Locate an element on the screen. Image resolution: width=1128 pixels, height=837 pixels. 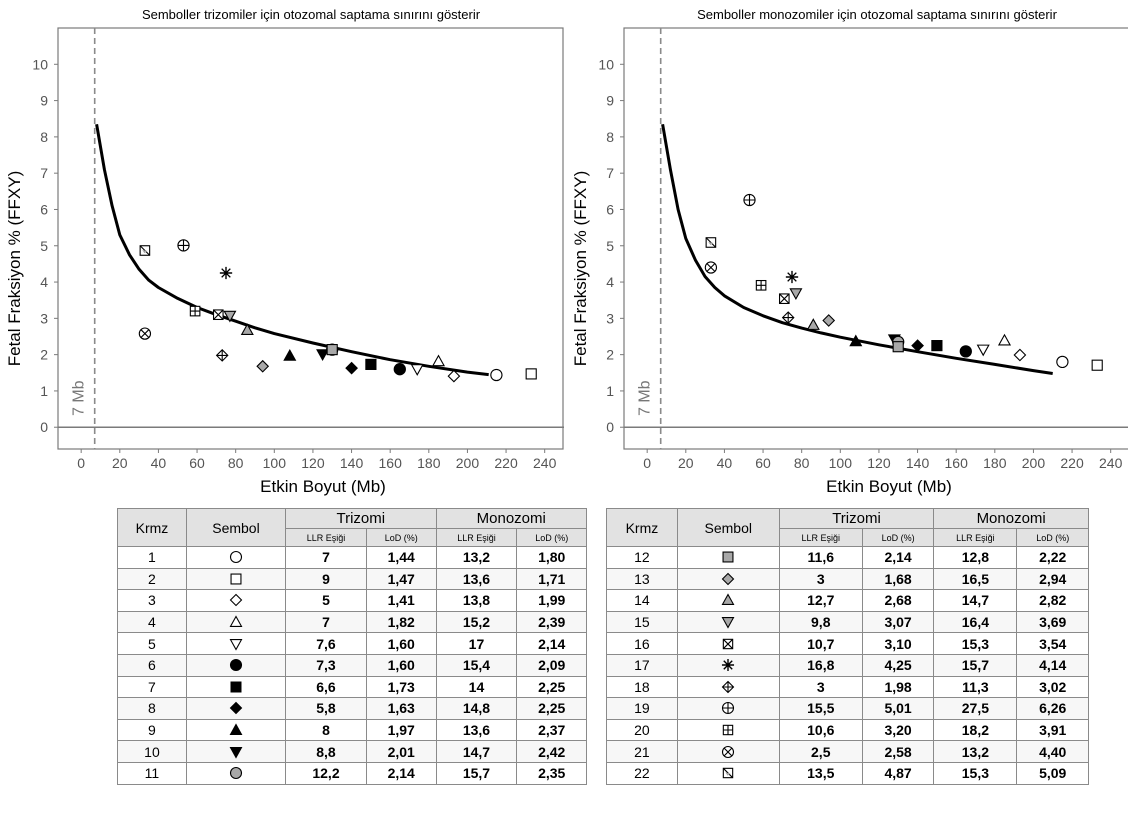
y-tick-label: 1 is located at coordinates (610, 391).